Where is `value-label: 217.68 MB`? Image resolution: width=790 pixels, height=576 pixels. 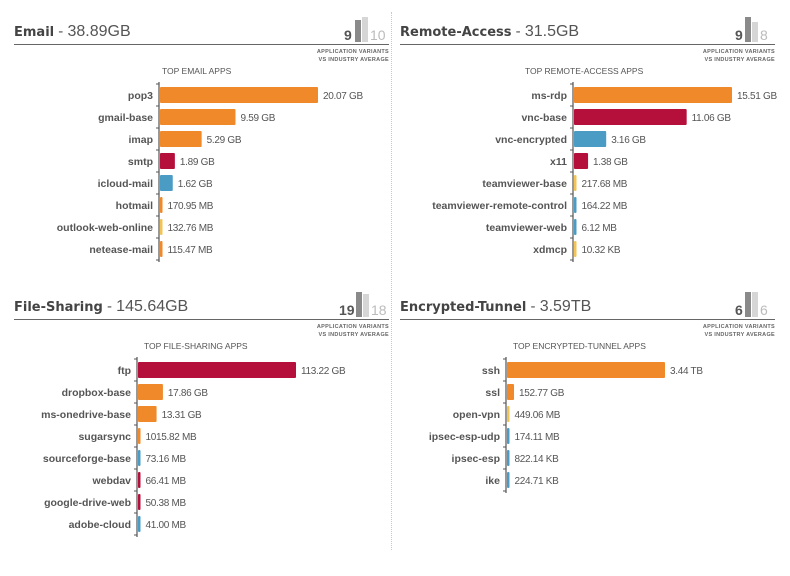 value-label: 217.68 MB is located at coordinates (605, 184).